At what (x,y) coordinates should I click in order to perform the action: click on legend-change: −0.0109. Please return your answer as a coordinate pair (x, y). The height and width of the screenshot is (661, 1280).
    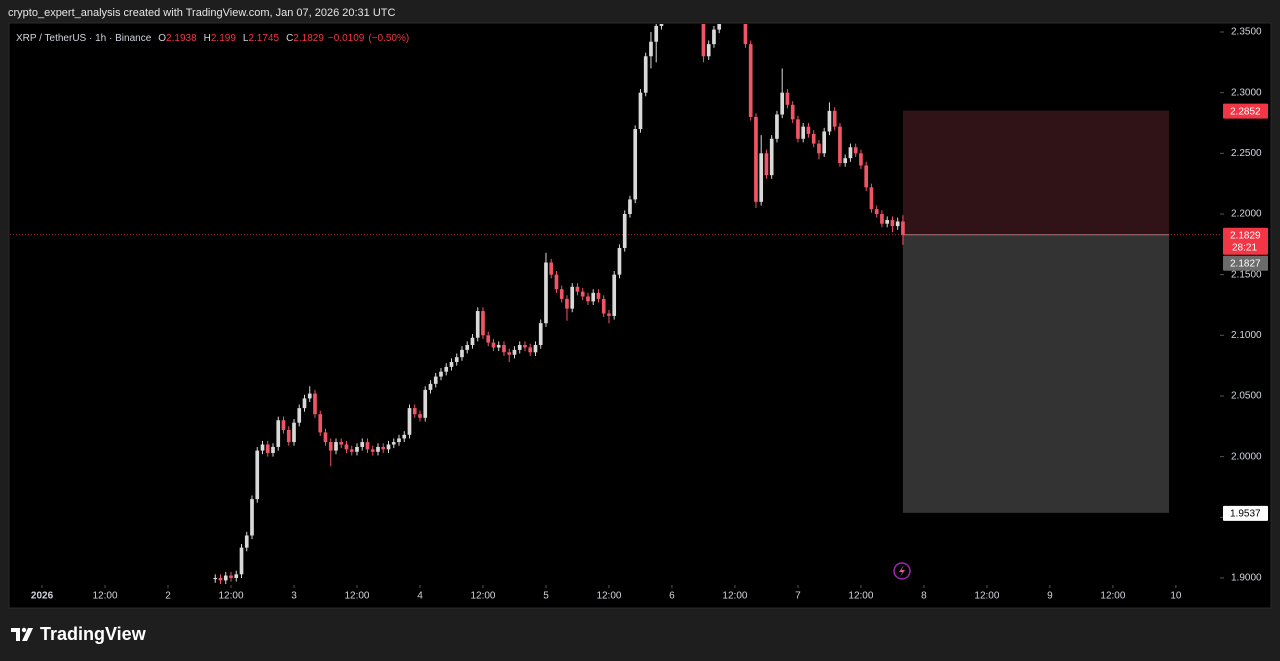
    Looking at the image, I should click on (346, 38).